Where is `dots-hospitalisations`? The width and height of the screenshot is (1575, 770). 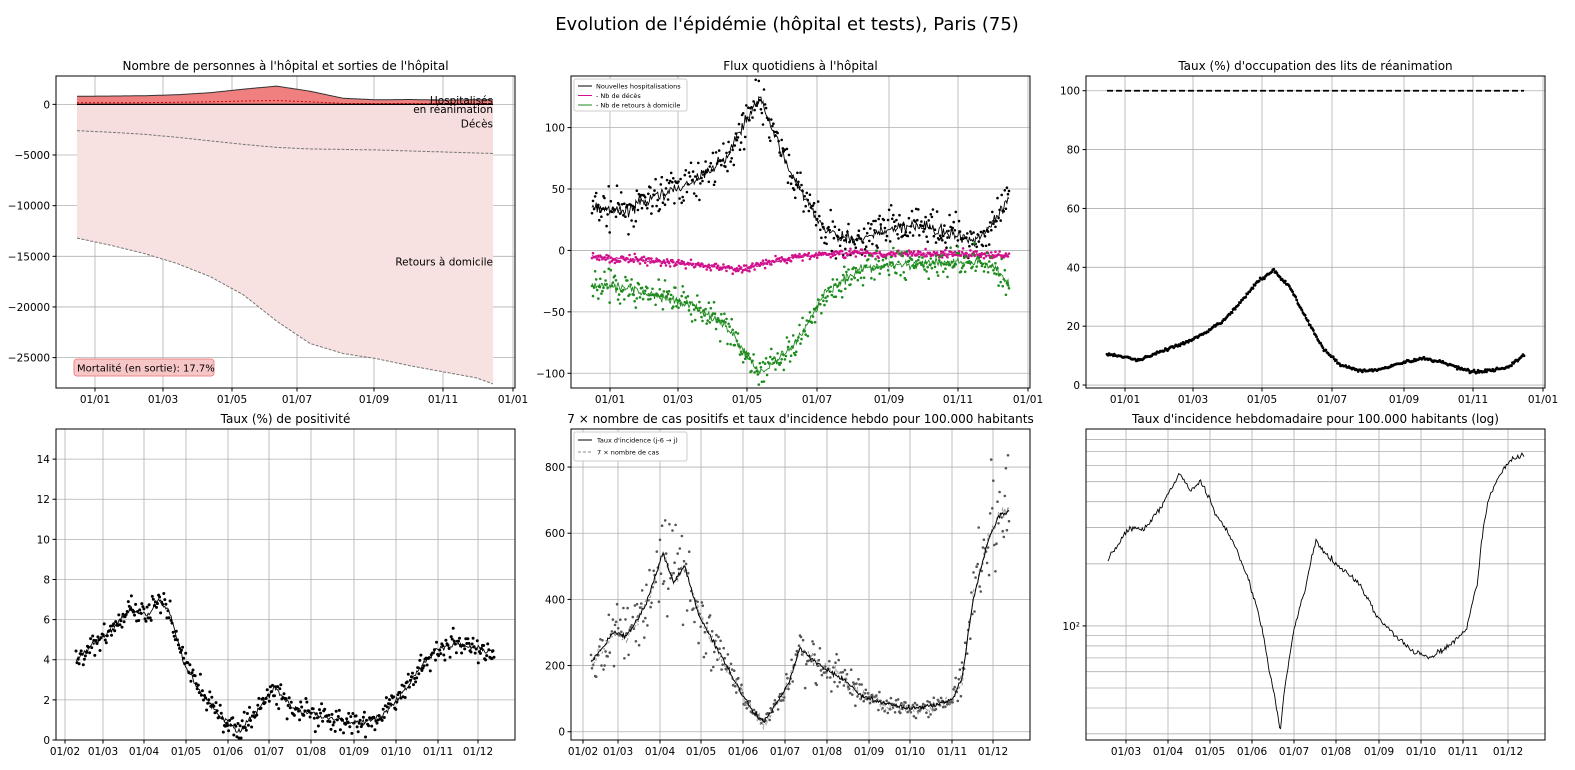 dots-hospitalisations is located at coordinates (800, 169).